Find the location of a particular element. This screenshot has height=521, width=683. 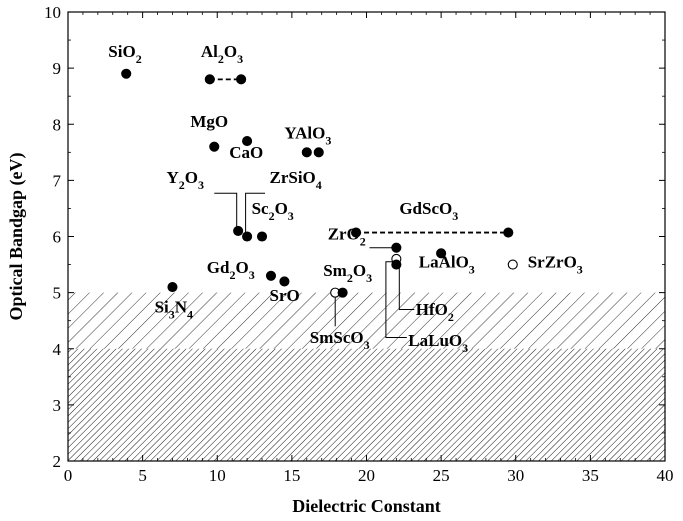

y-tick-label: 10 is located at coordinates (52, 12).